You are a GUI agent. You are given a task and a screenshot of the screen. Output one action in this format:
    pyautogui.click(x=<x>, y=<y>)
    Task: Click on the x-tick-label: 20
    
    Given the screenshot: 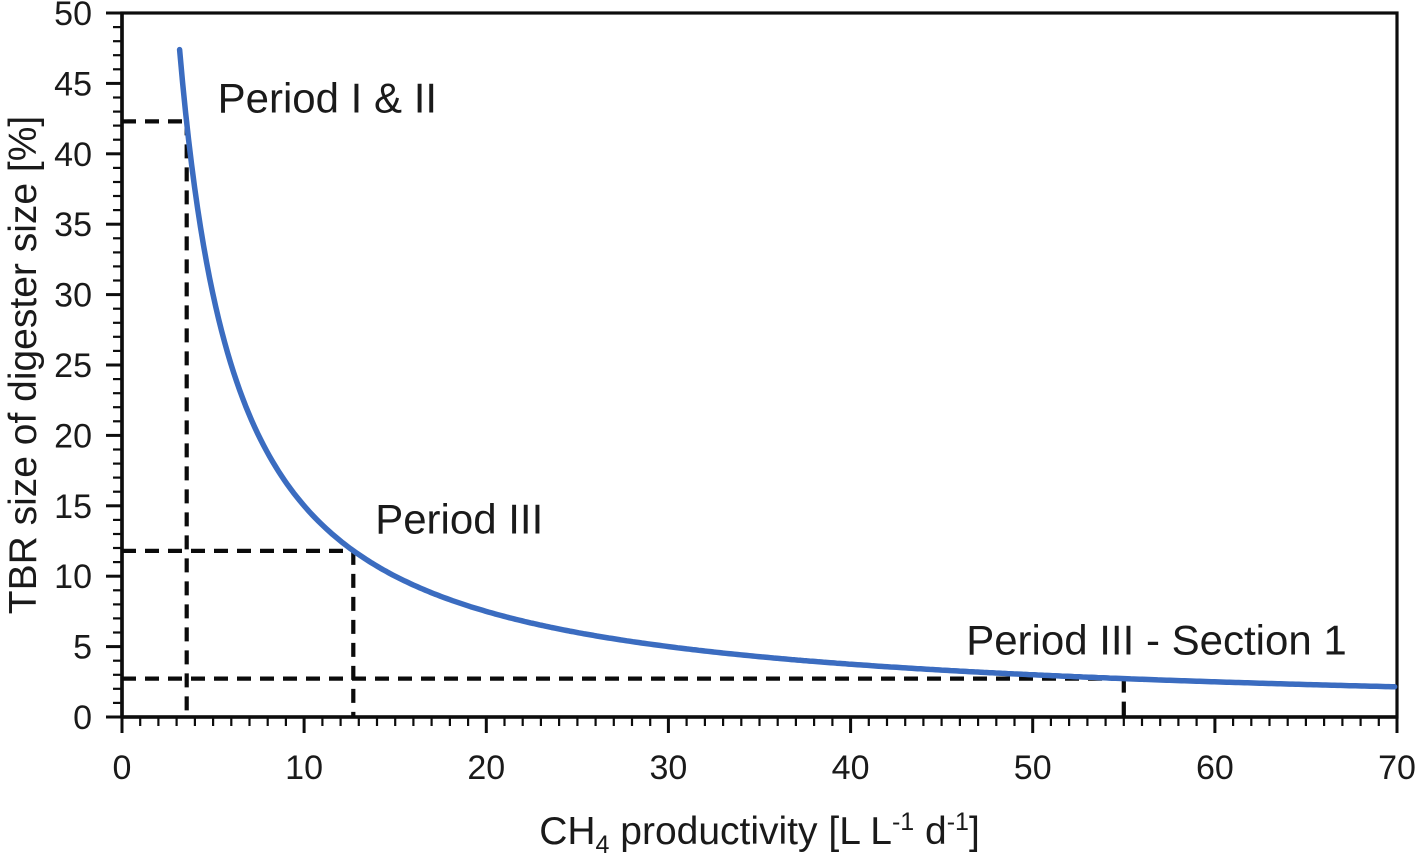 What is the action you would take?
    pyautogui.click(x=486, y=768)
    